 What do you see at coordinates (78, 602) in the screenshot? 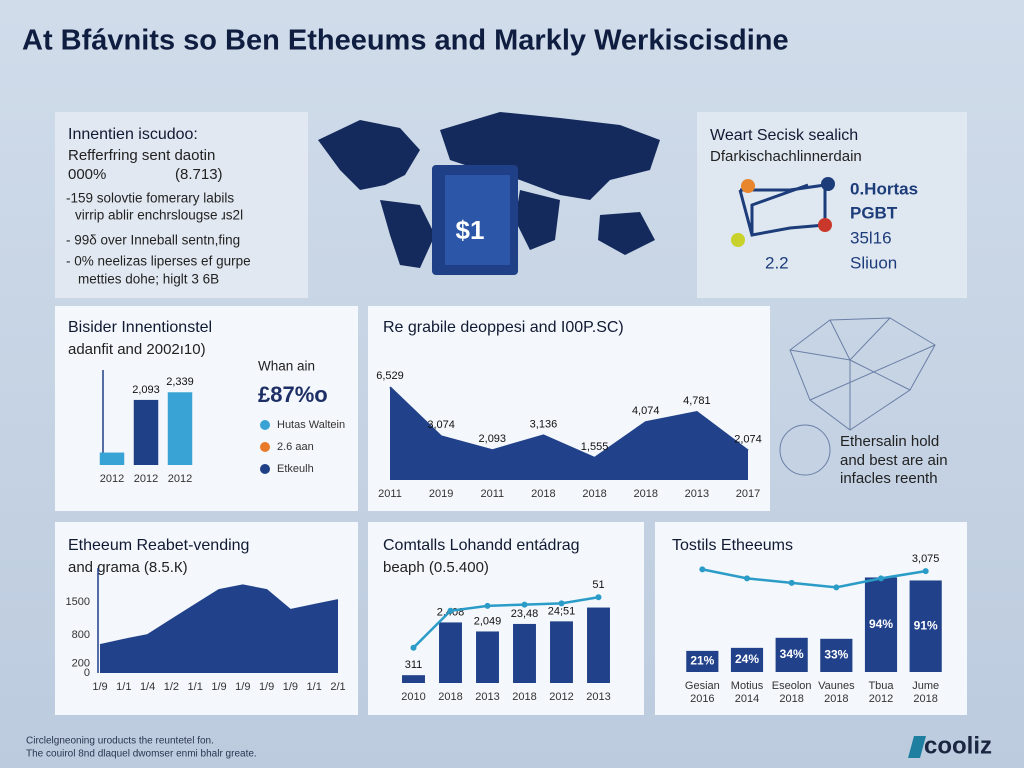
I see `y-tick-label: 1500` at bounding box center [78, 602].